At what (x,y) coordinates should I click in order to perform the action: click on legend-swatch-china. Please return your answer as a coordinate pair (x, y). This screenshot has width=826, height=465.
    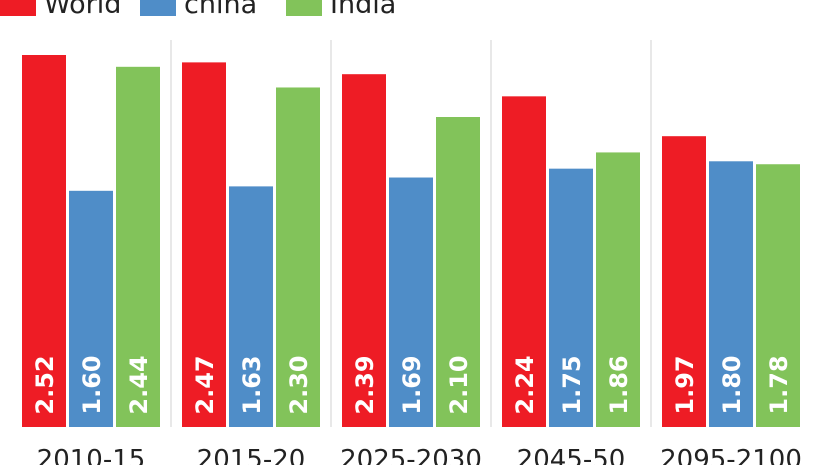
    Looking at the image, I should click on (158, 8).